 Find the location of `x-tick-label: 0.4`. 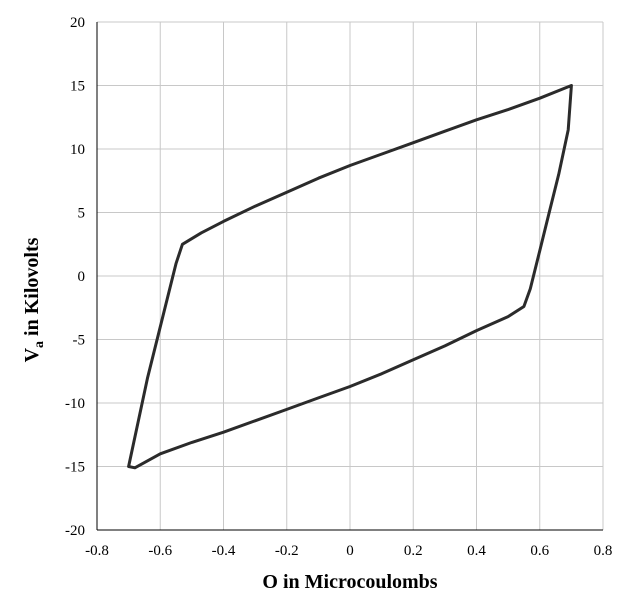

x-tick-label: 0.4 is located at coordinates (476, 551).